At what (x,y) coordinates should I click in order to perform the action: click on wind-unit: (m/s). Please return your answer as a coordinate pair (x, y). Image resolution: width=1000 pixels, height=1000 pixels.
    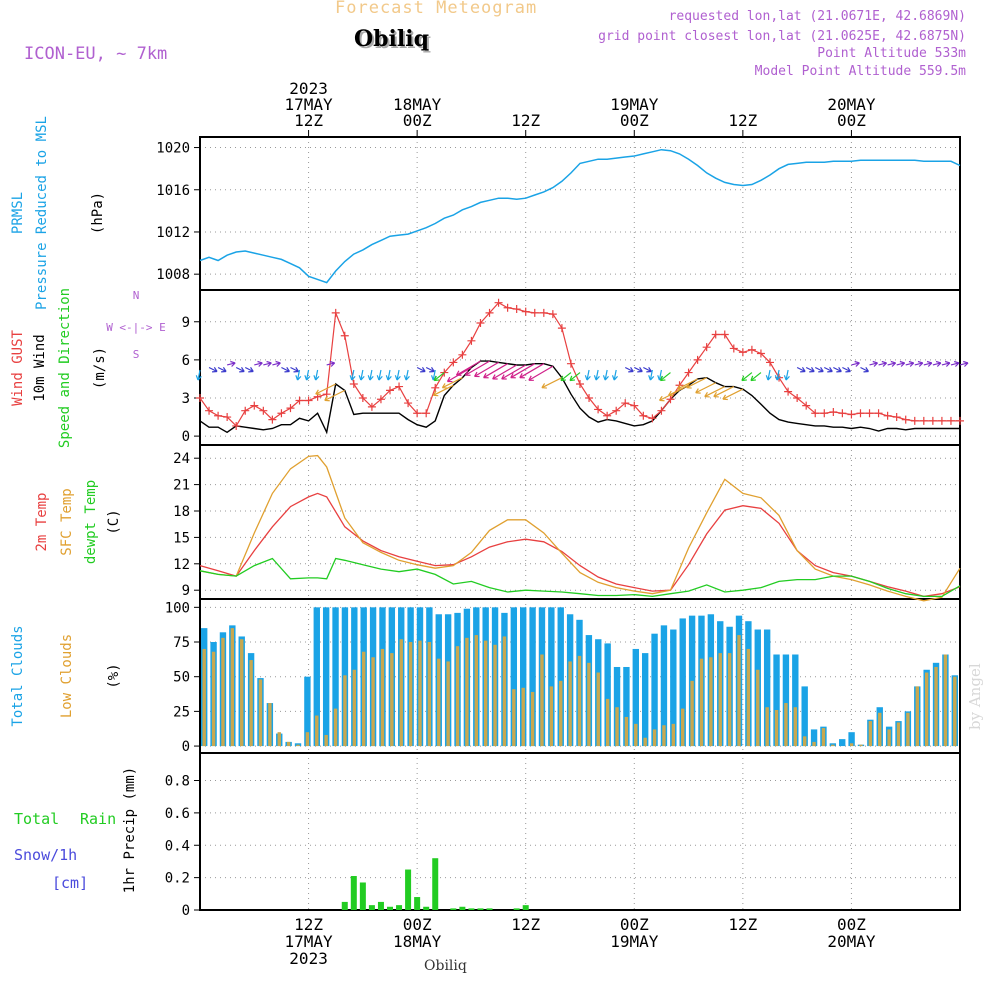
    Looking at the image, I should click on (100, 368).